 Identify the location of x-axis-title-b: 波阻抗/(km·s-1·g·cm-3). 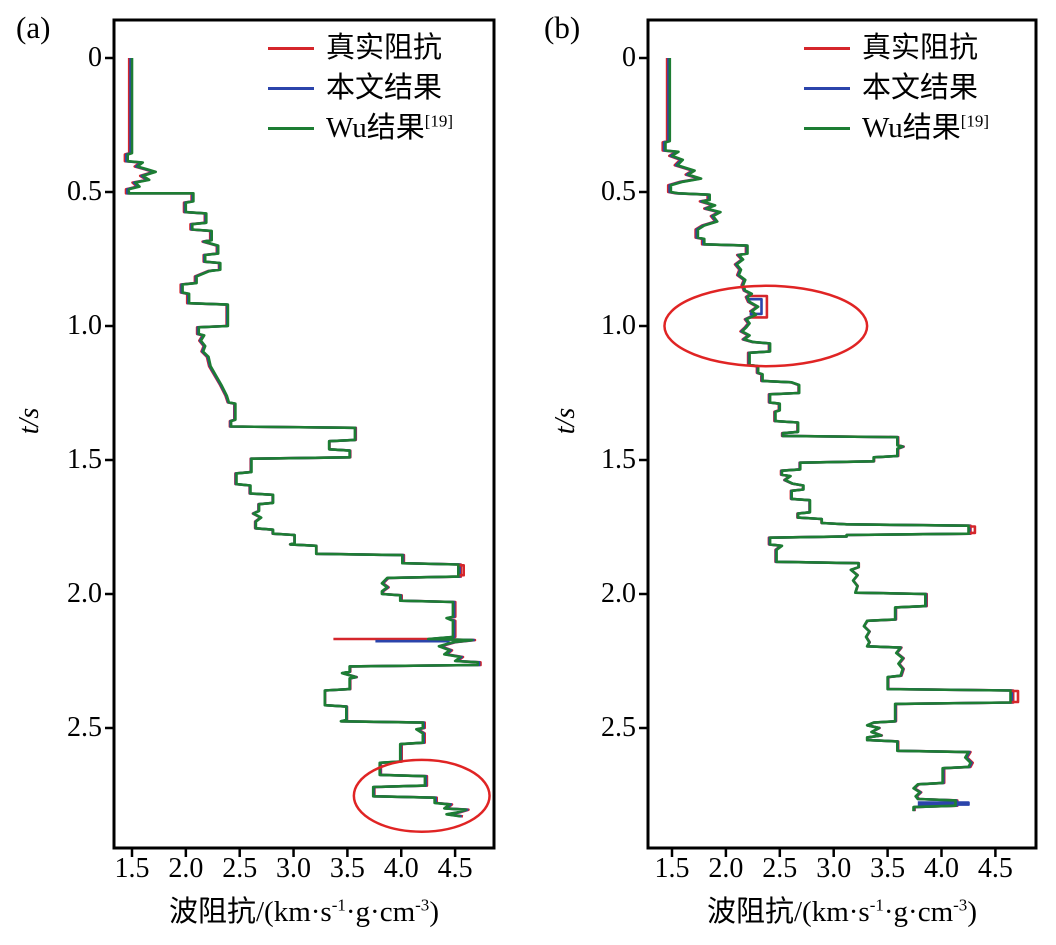
(842, 911).